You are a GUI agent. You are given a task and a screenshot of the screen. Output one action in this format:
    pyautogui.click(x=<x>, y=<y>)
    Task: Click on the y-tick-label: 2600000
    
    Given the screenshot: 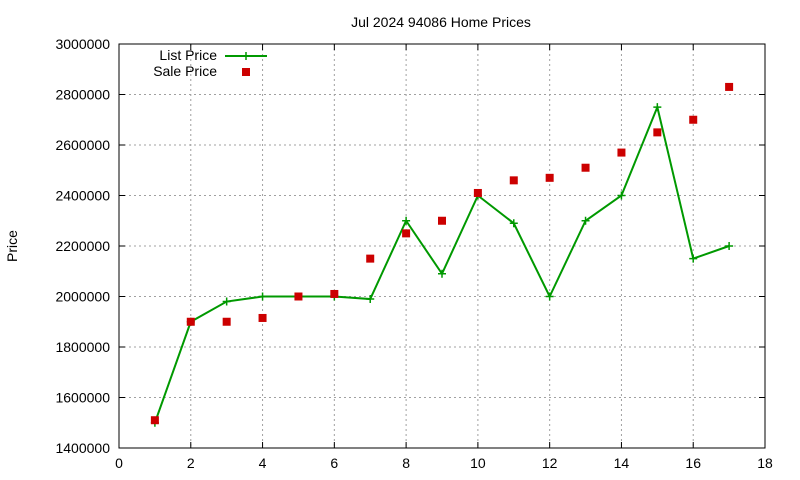 What is the action you would take?
    pyautogui.click(x=82, y=145)
    